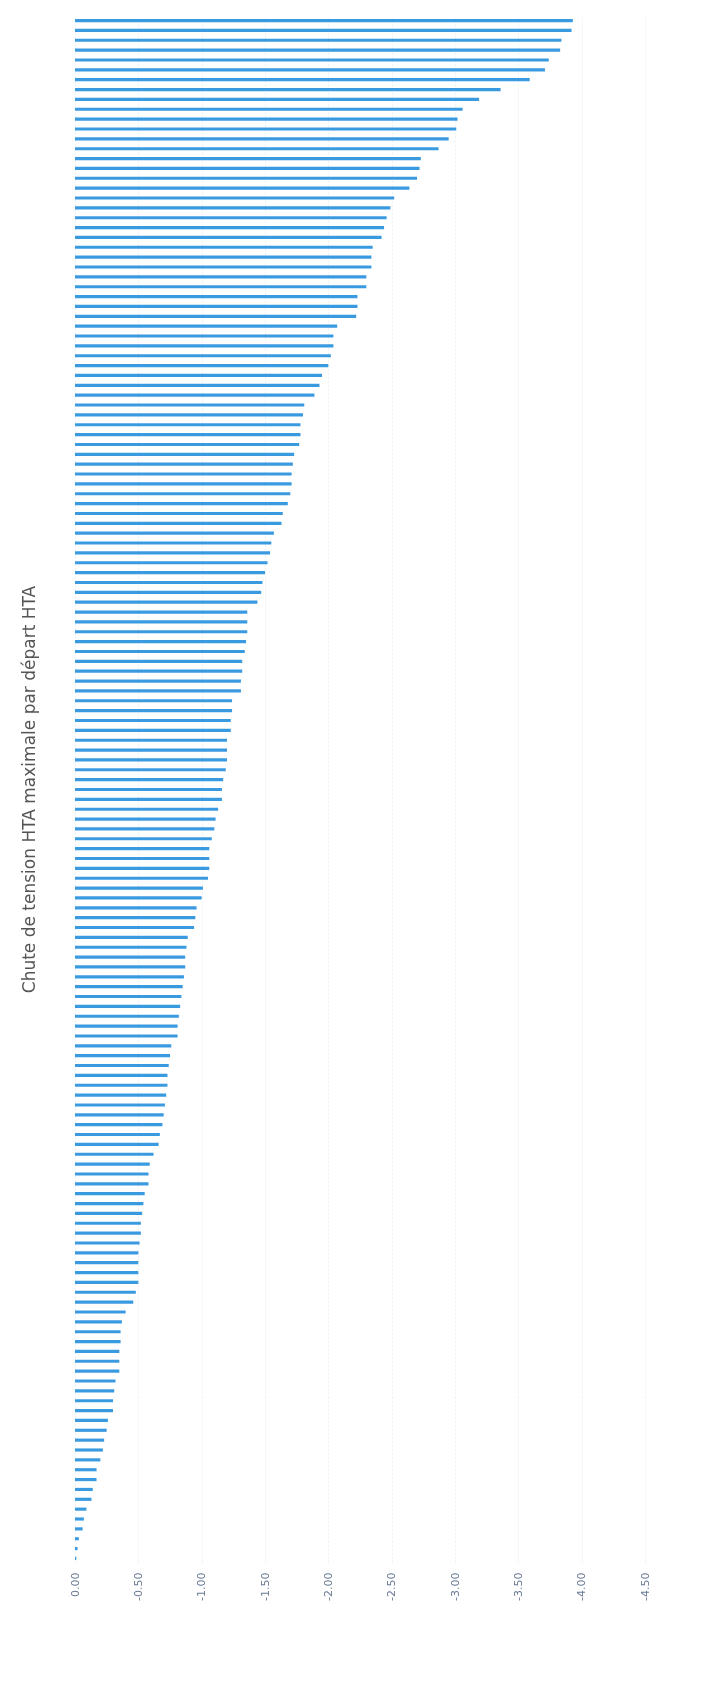 This screenshot has width=703, height=1686. What do you see at coordinates (29, 789) in the screenshot?
I see `text: Chute de tension HTA maximale par départ HTA` at bounding box center [29, 789].